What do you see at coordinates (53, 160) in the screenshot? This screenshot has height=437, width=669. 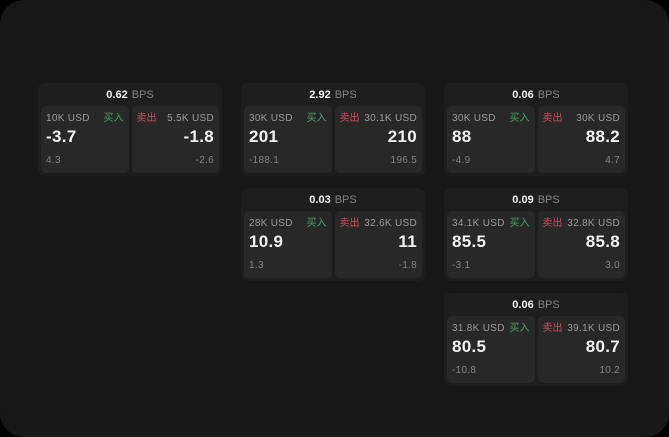 I see `buy-sub-value: 4.3` at bounding box center [53, 160].